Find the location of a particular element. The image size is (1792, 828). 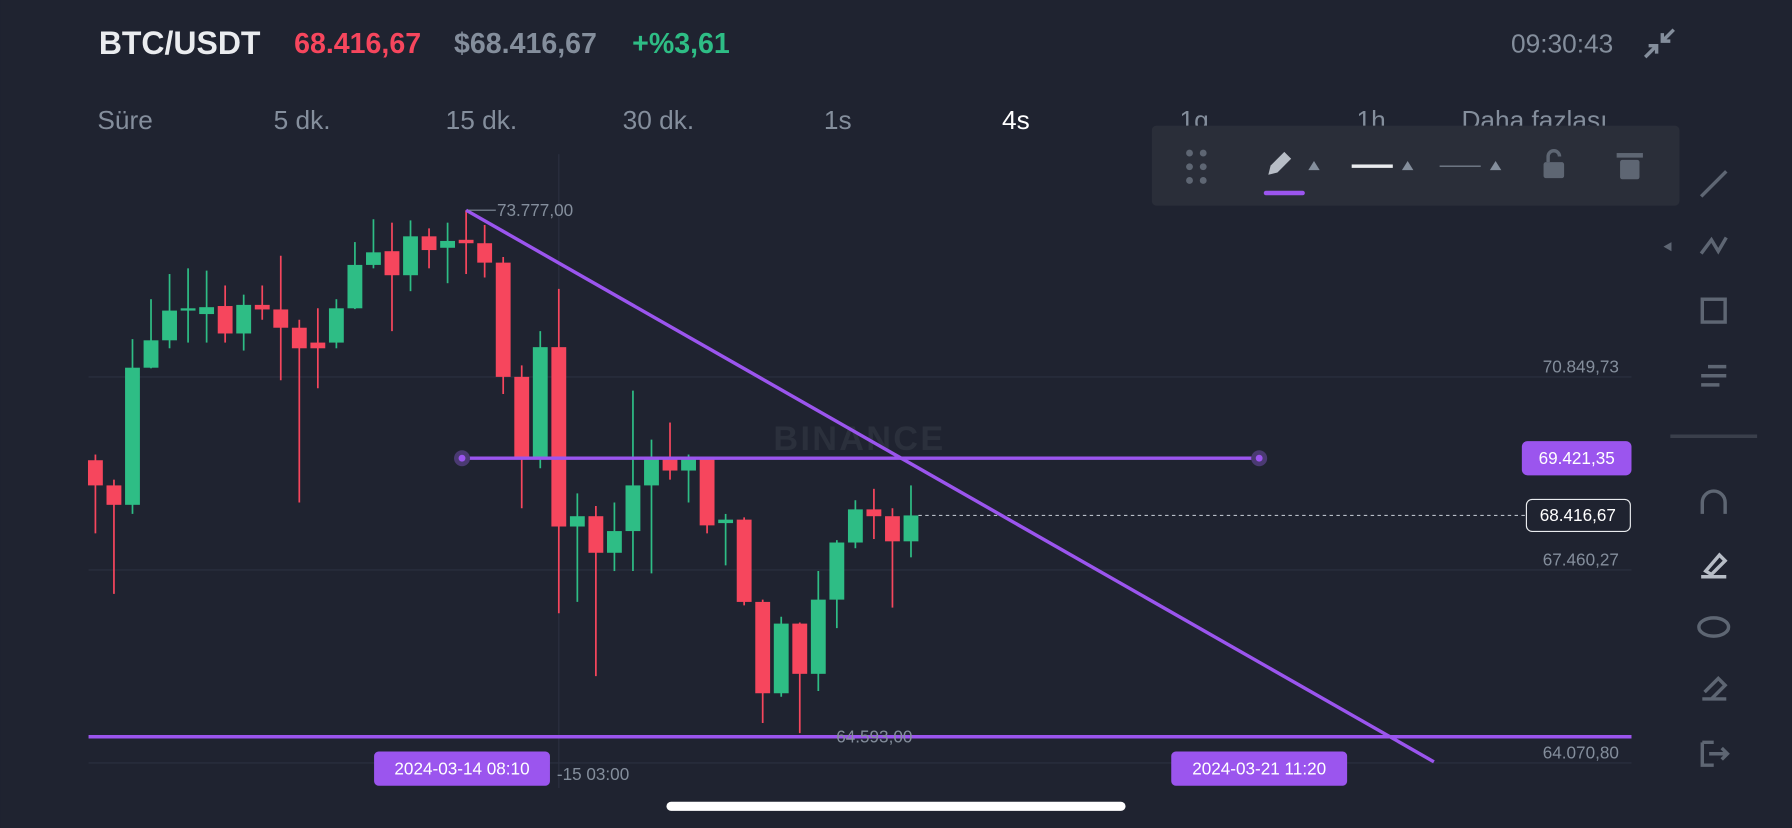

drag-handle is located at coordinates (1196, 166).